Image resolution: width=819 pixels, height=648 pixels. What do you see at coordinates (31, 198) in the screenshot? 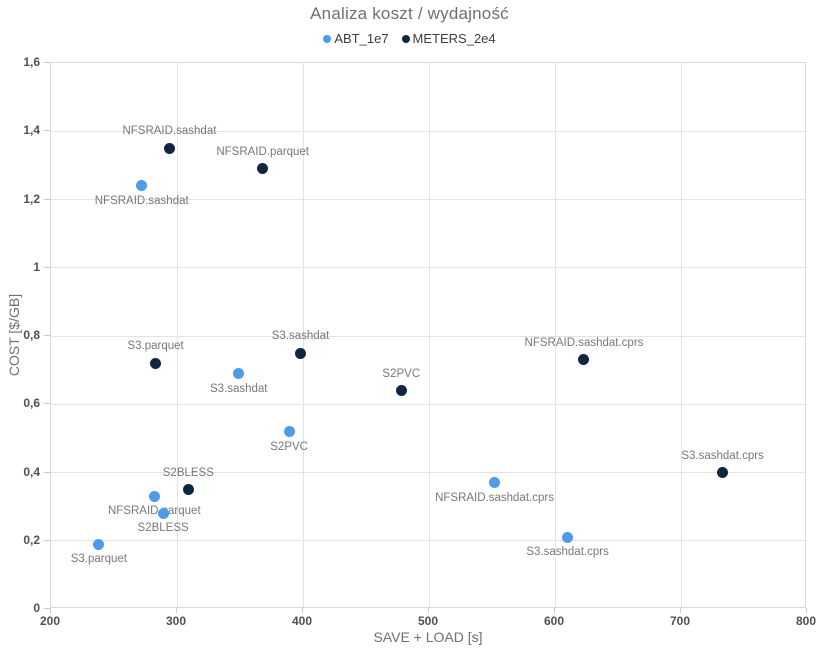
I see `y-tick-label: 1,2` at bounding box center [31, 198].